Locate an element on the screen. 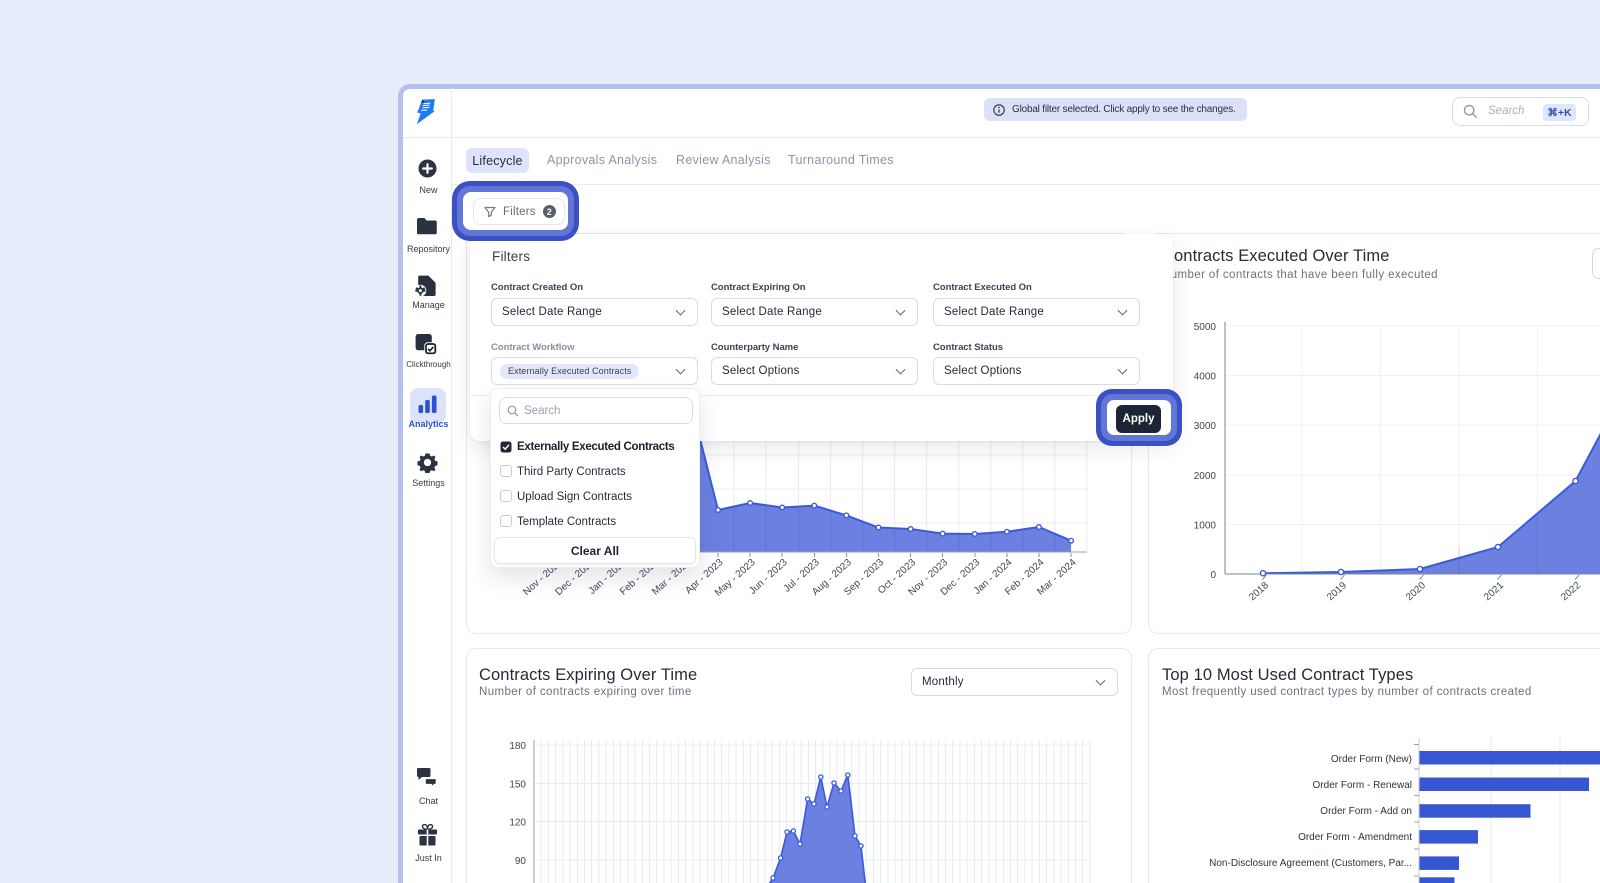 This screenshot has height=883, width=1600. svg-text: 2000 is located at coordinates (1205, 476).